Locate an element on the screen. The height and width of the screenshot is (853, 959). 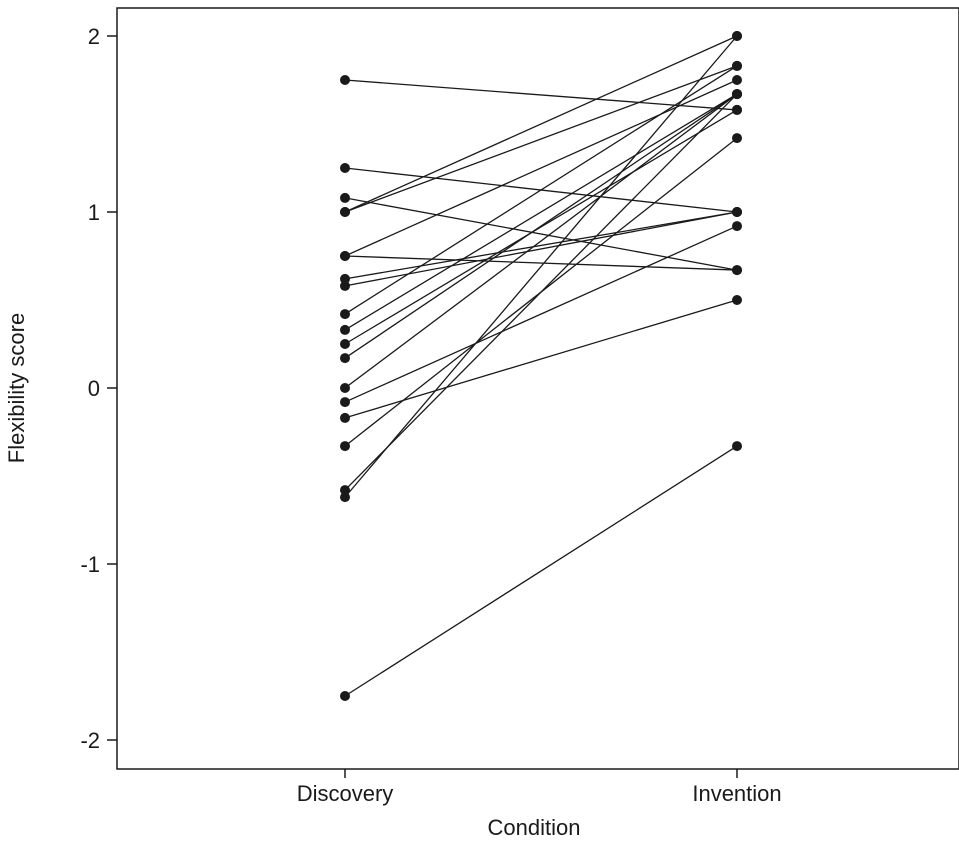
y-axis-ticks: -2 -1 0 1 2 is located at coordinates (98, 388).